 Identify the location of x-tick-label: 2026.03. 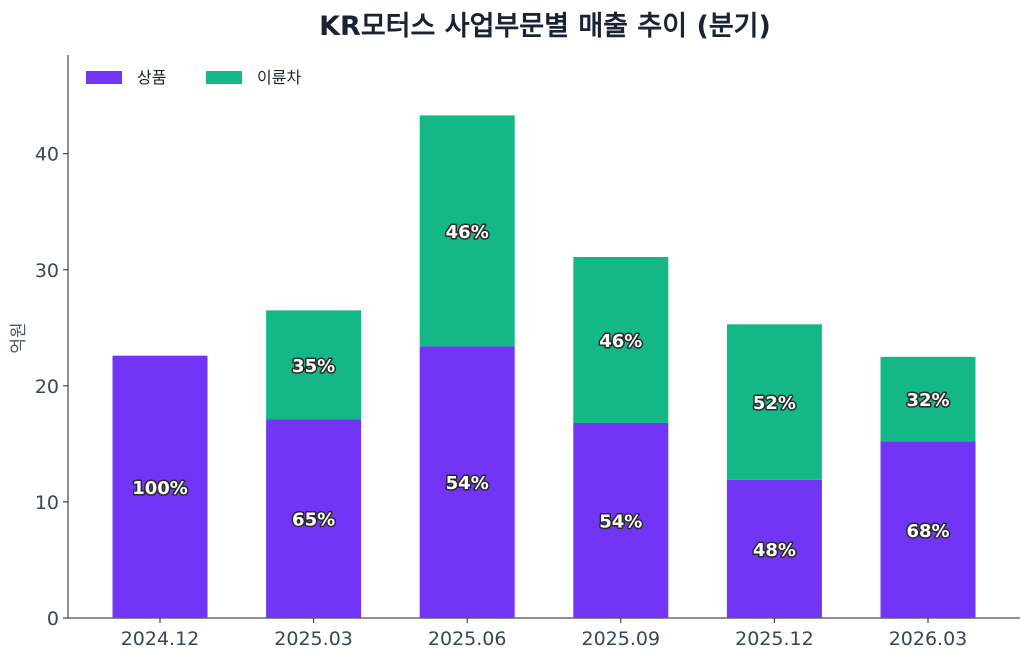
(928, 639).